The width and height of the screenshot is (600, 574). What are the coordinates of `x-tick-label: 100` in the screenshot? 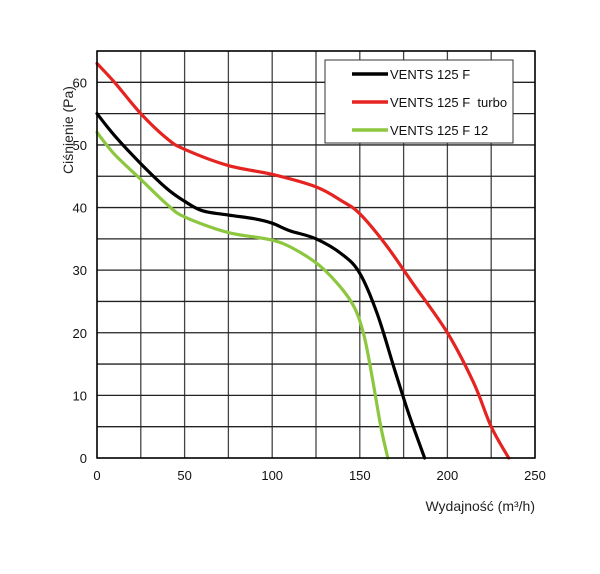 It's located at (272, 475).